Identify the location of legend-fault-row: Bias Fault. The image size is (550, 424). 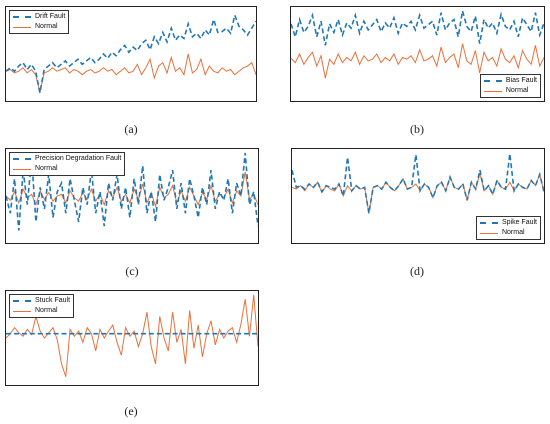
(510, 81).